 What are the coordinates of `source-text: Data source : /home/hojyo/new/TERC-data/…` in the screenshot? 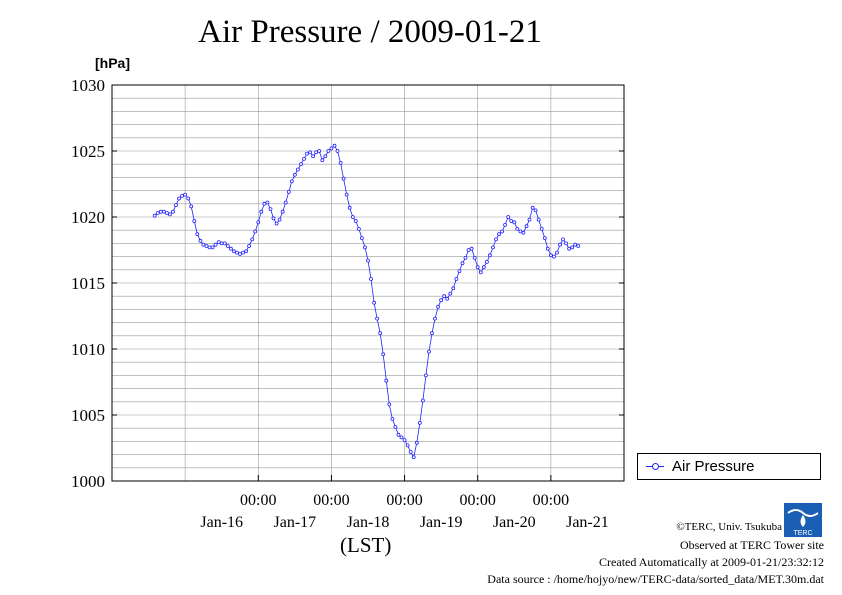 It's located at (655, 579).